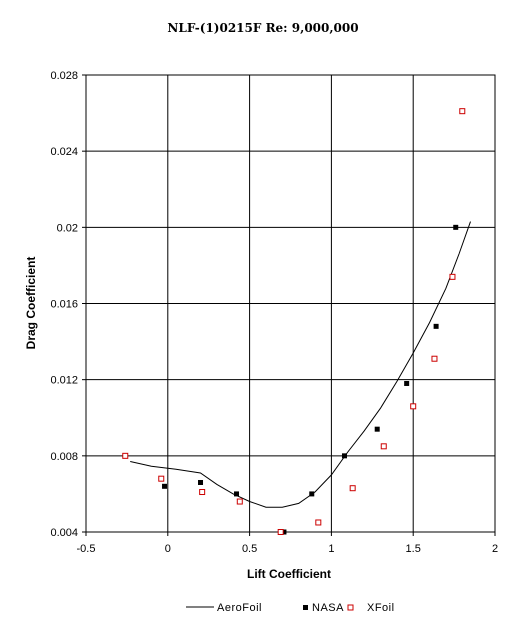  What do you see at coordinates (328, 608) in the screenshot?
I see `legend-label: NASA` at bounding box center [328, 608].